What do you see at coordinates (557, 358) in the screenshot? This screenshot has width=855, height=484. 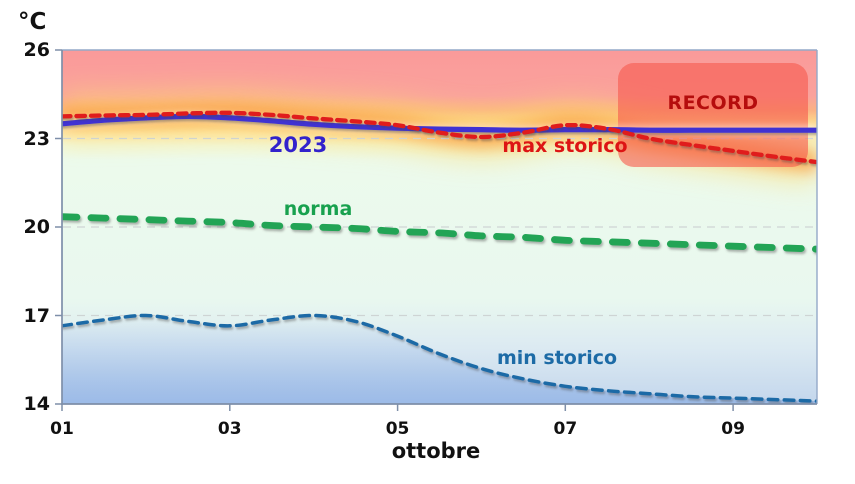 I see `series-label-min-storico: min storico` at bounding box center [557, 358].